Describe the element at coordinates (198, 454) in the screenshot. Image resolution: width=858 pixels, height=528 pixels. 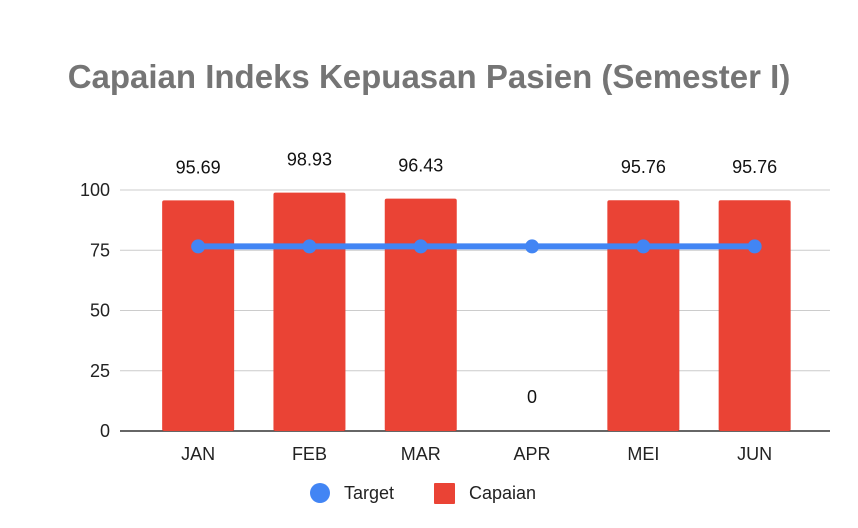
I see `x-tick-label: JAN` at that location.